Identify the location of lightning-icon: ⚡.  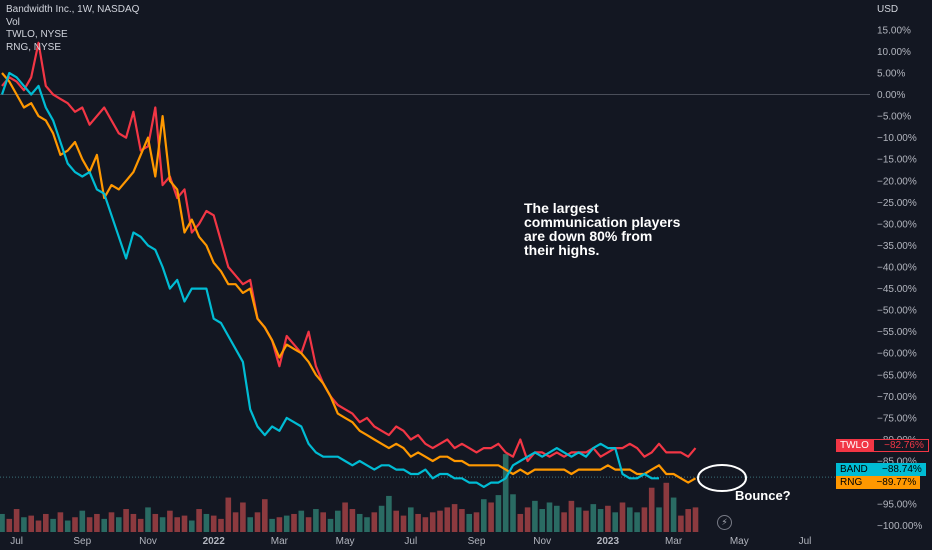
(724, 522).